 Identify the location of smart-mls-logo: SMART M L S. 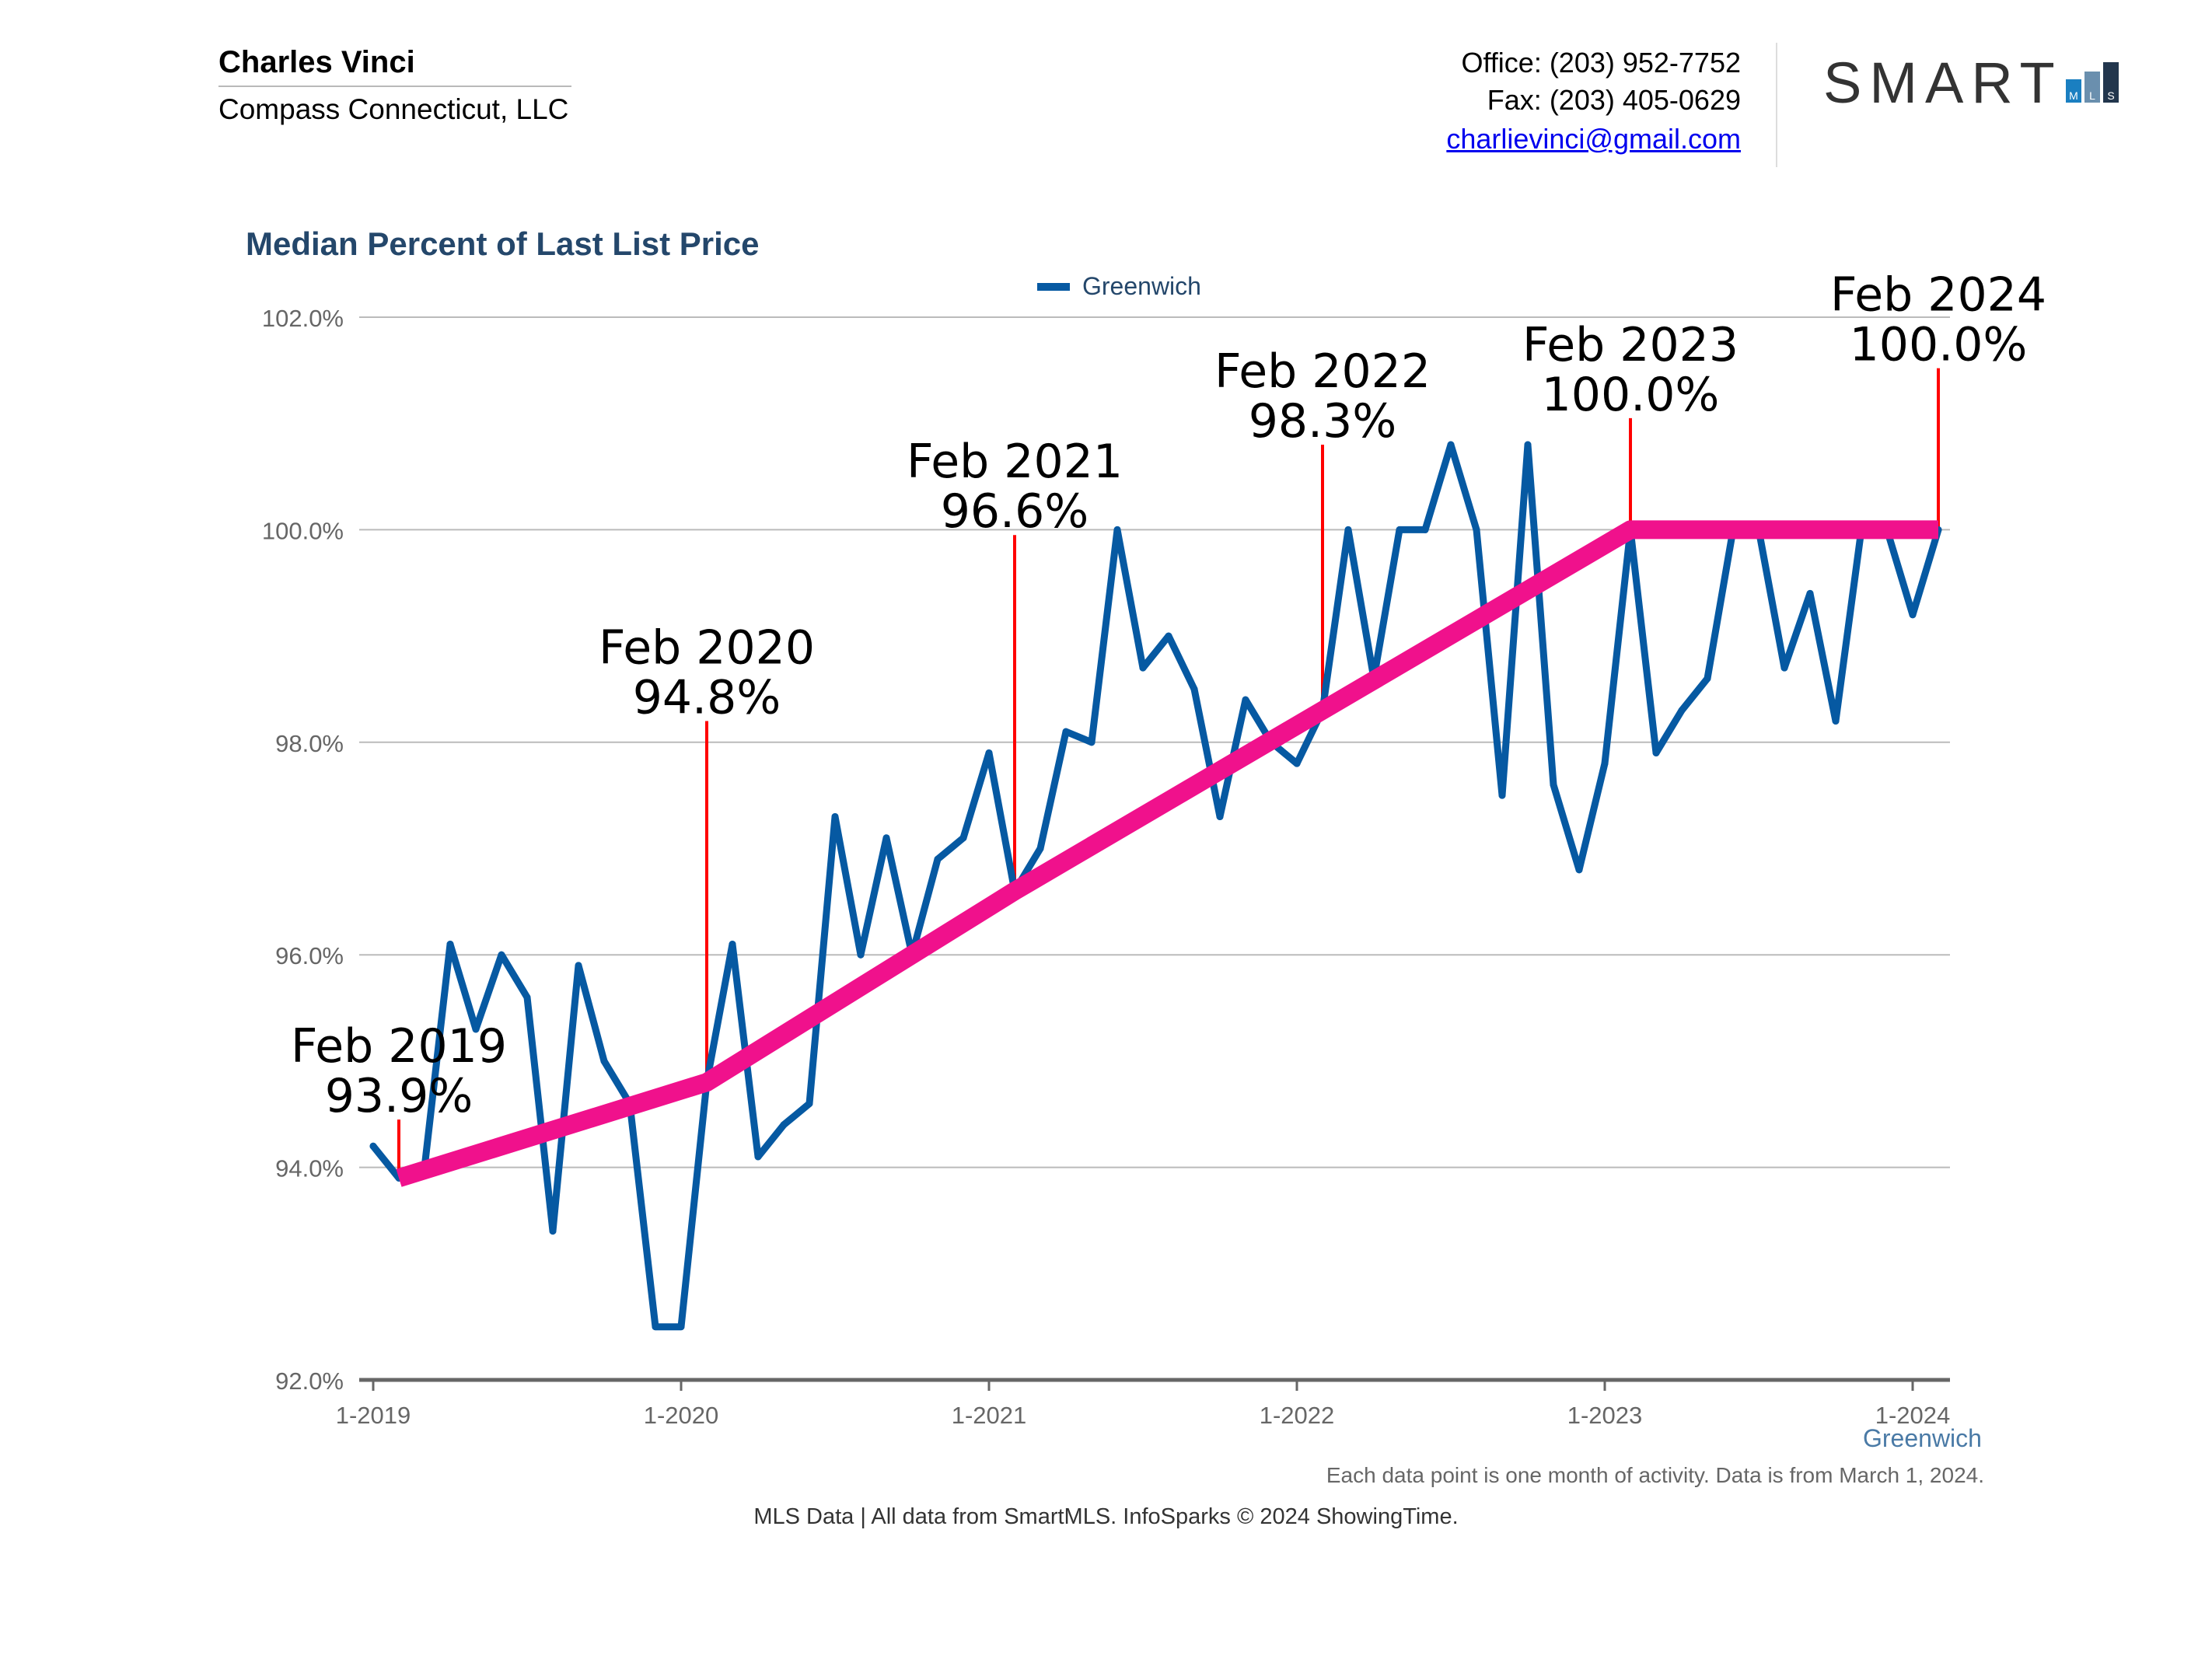
(1971, 84).